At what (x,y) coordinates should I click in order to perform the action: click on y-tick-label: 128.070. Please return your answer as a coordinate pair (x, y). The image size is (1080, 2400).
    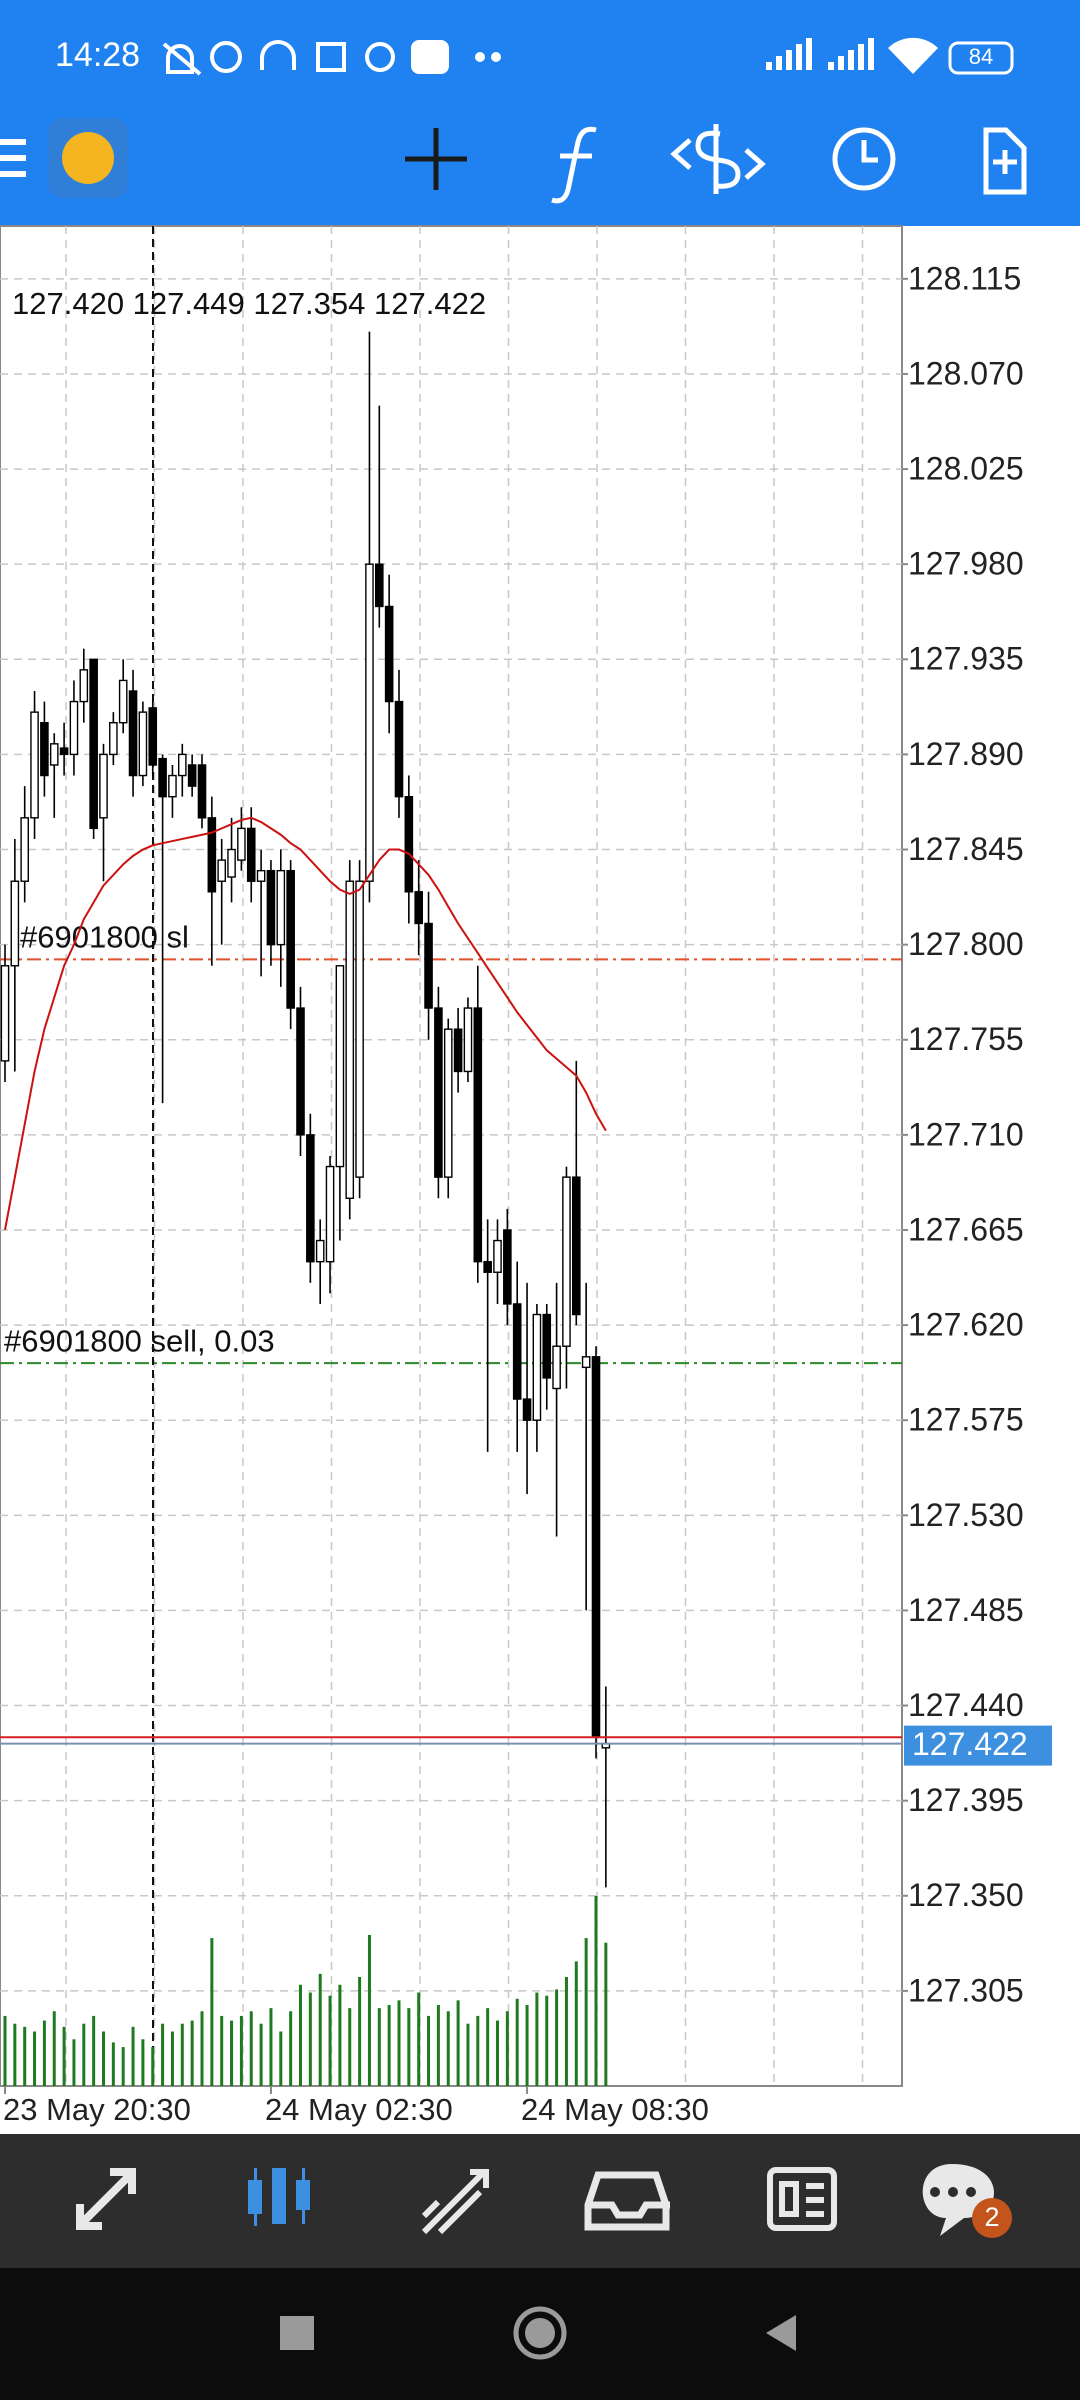
    Looking at the image, I should click on (966, 373).